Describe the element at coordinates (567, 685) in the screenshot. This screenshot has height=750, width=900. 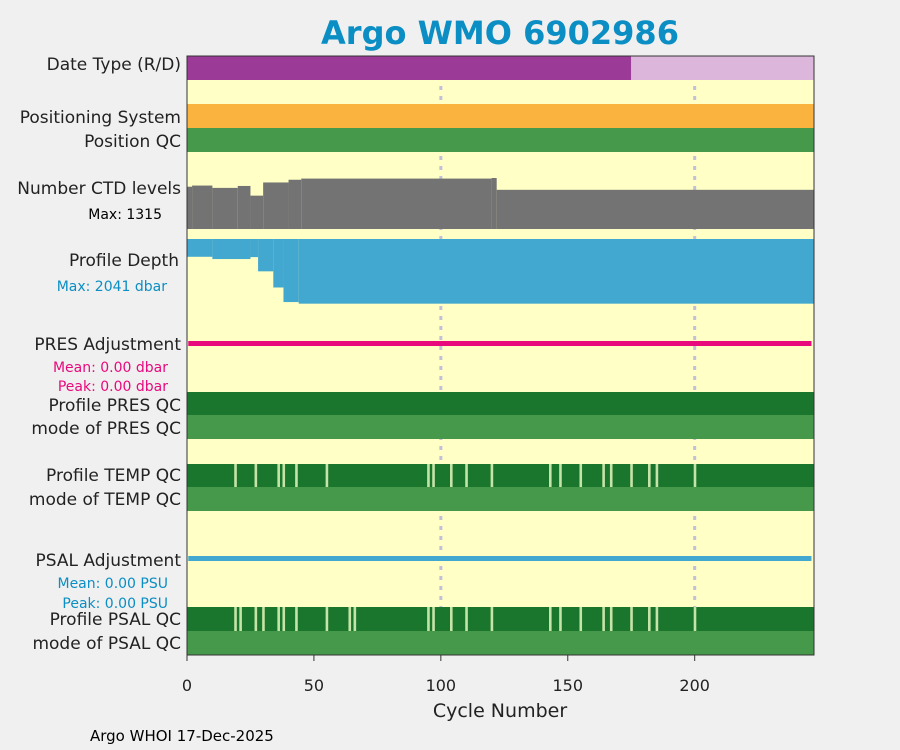
I see `x-tick-label-150: 150` at that location.